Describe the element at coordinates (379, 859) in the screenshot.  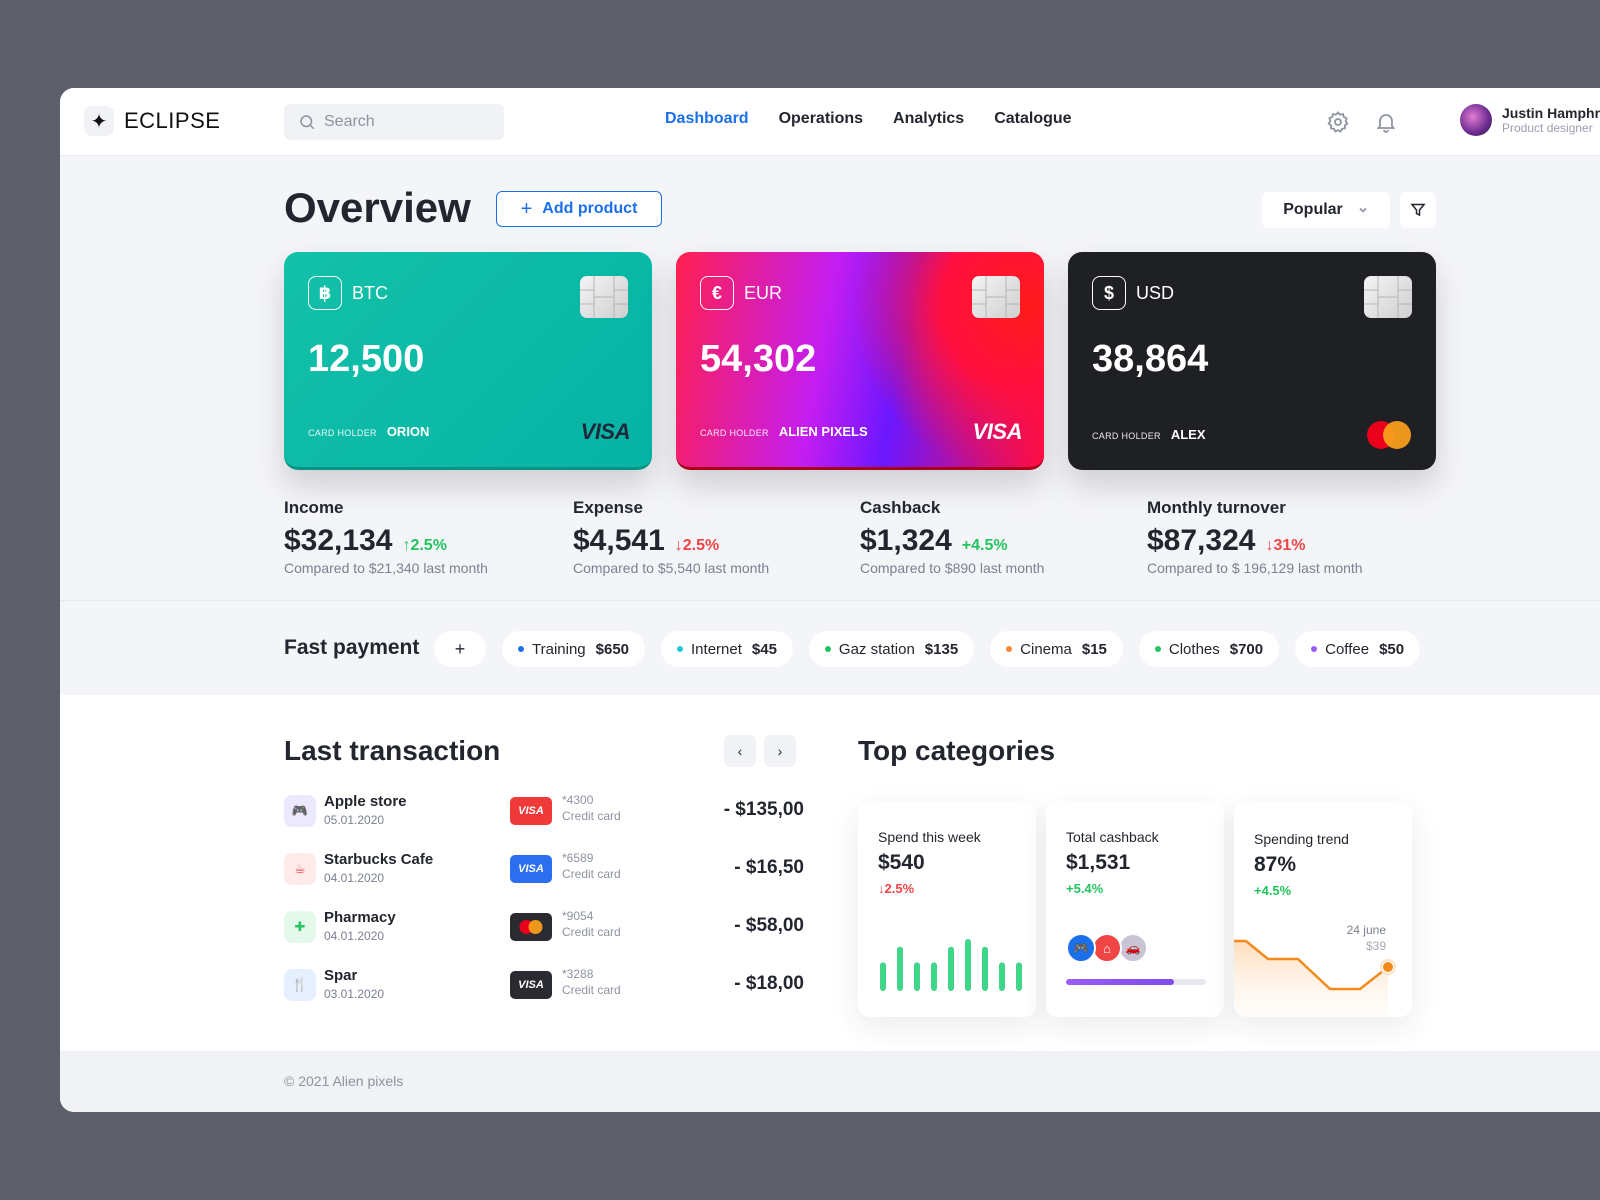
I see `tx-name: Starbucks Cafe` at that location.